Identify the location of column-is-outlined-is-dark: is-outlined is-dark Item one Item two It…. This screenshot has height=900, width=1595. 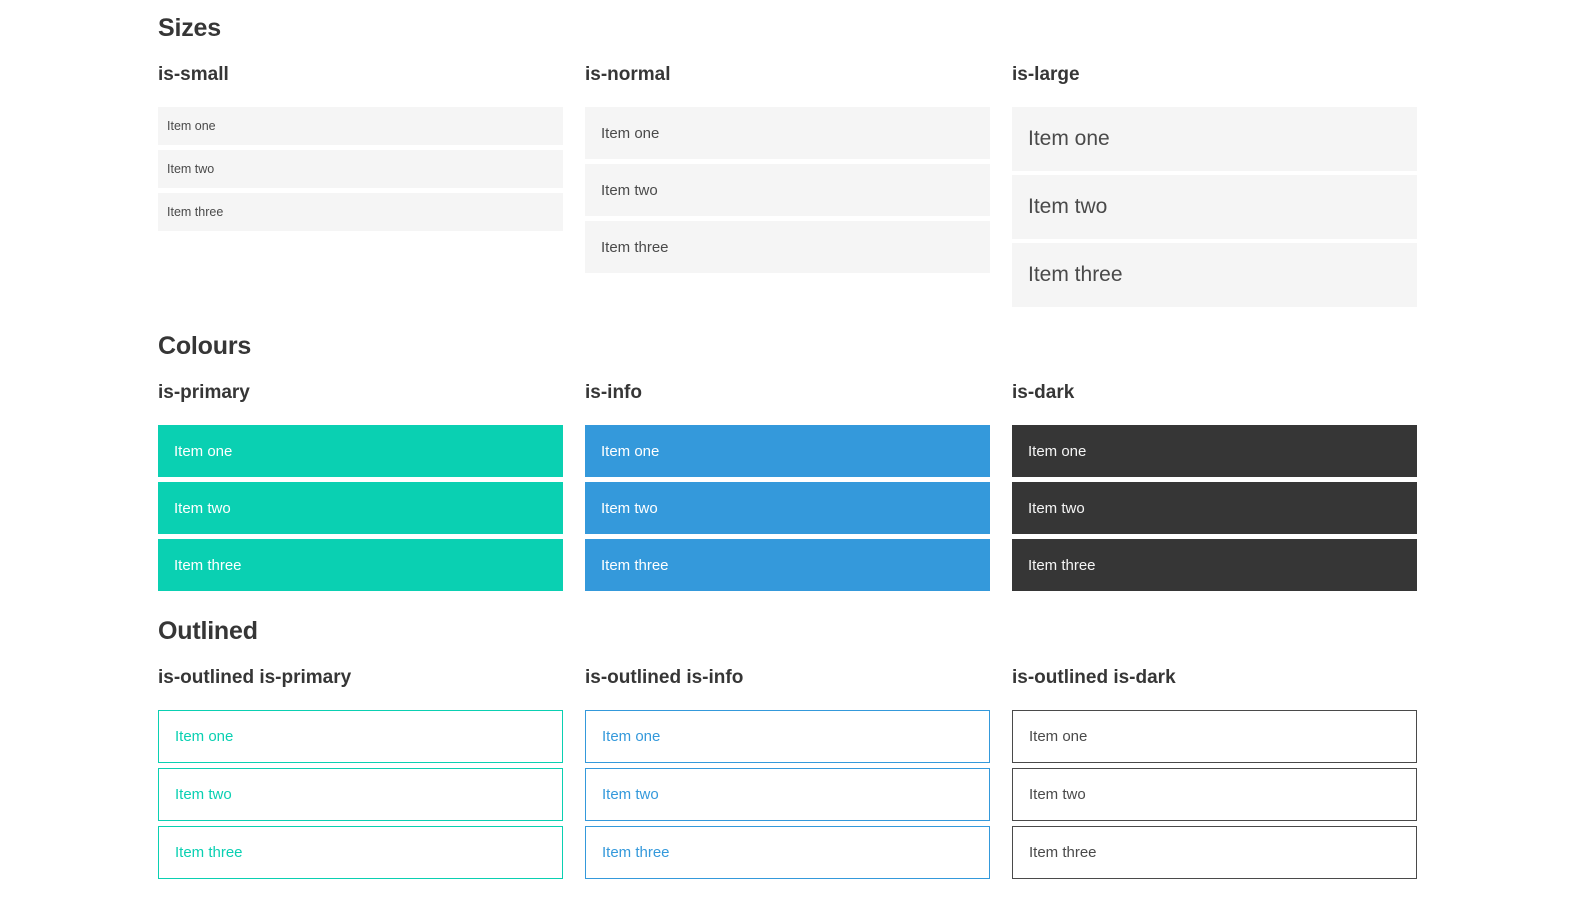
(1214, 772).